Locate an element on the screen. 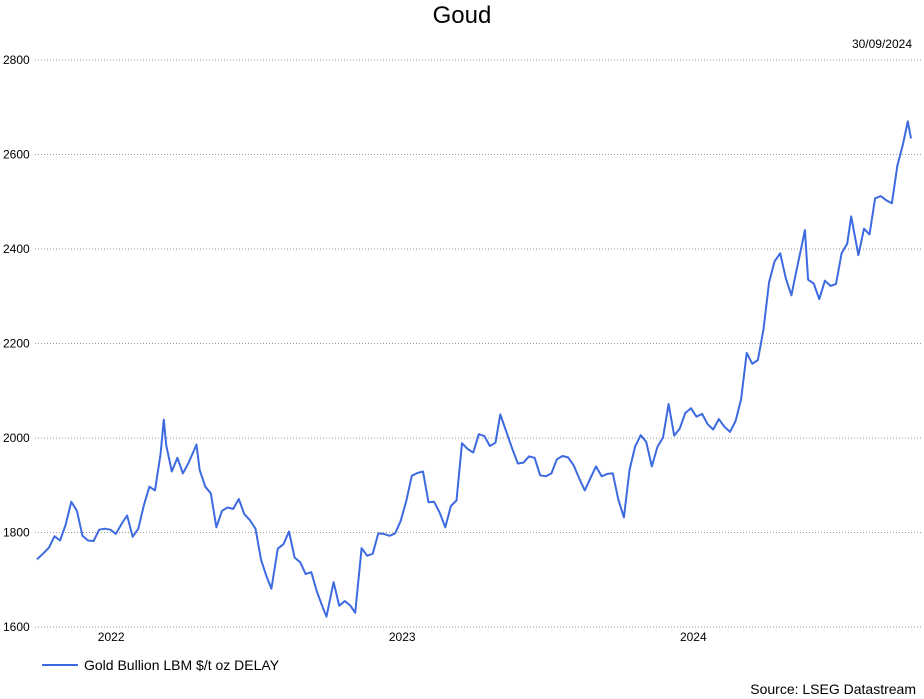 This screenshot has width=924, height=699. y-tick-label: 2200 is located at coordinates (16, 344).